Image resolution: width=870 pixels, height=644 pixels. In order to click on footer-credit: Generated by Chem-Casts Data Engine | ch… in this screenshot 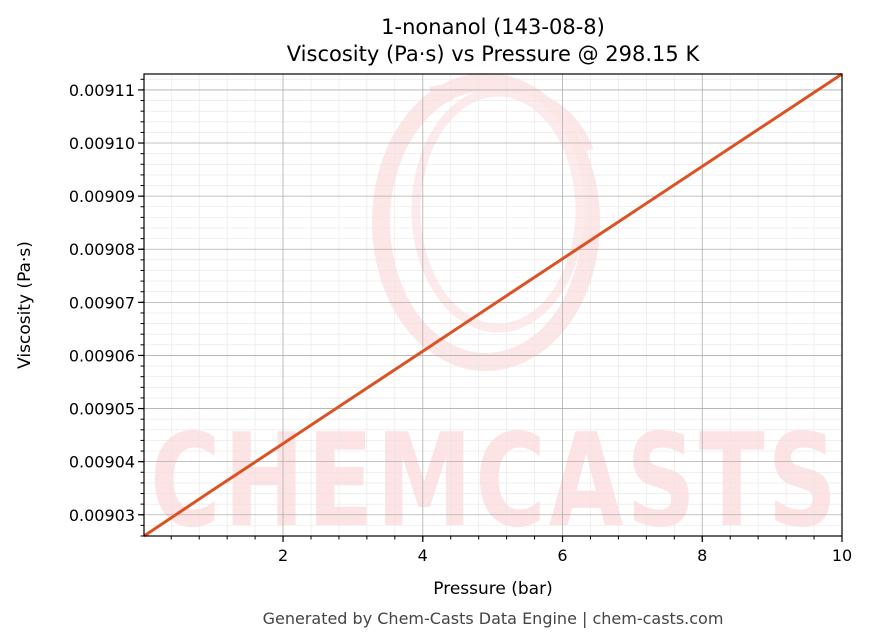, I will do `click(493, 618)`.